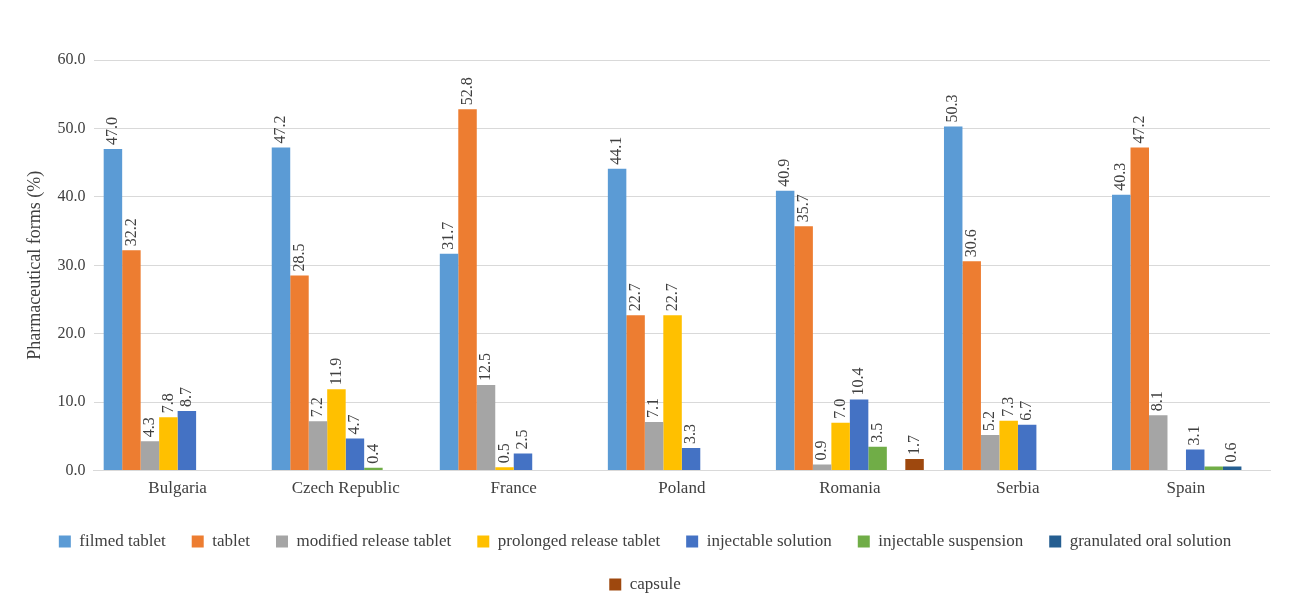 Image resolution: width=1300 pixels, height=608 pixels. Describe the element at coordinates (682, 488) in the screenshot. I see `x-tick-label: Poland` at that location.